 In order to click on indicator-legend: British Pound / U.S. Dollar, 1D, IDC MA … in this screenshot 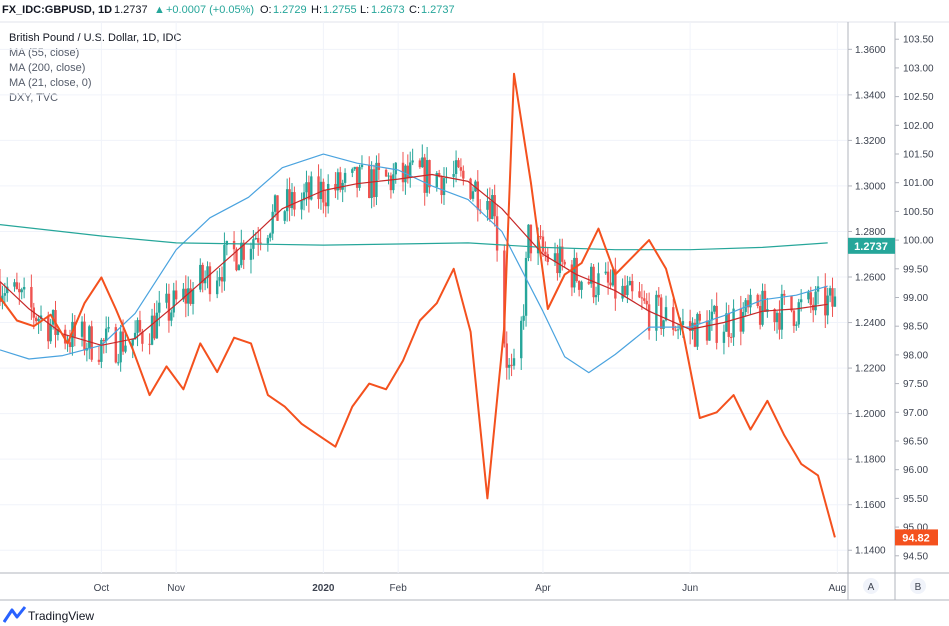, I will do `click(95, 68)`.